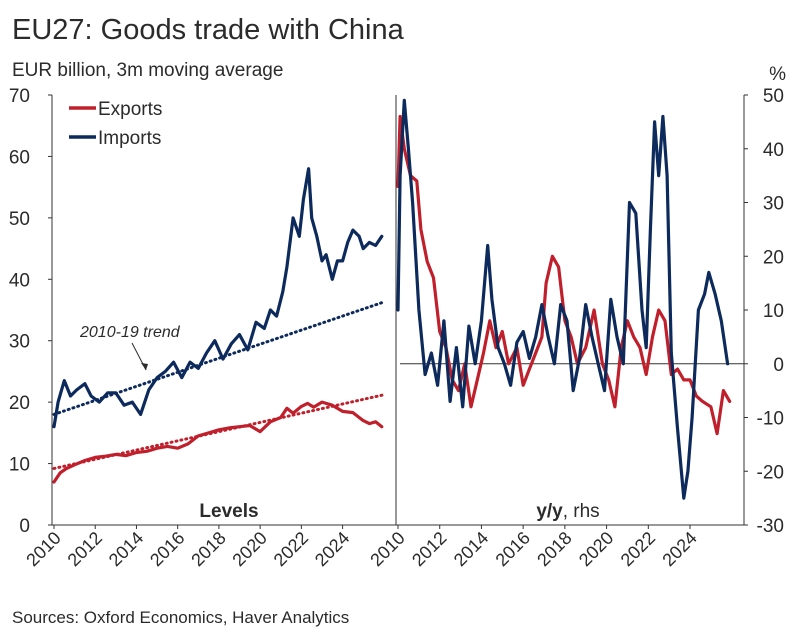 The height and width of the screenshot is (639, 805). I want to click on yoy-panel-label: y/y, rhs, so click(567, 511).